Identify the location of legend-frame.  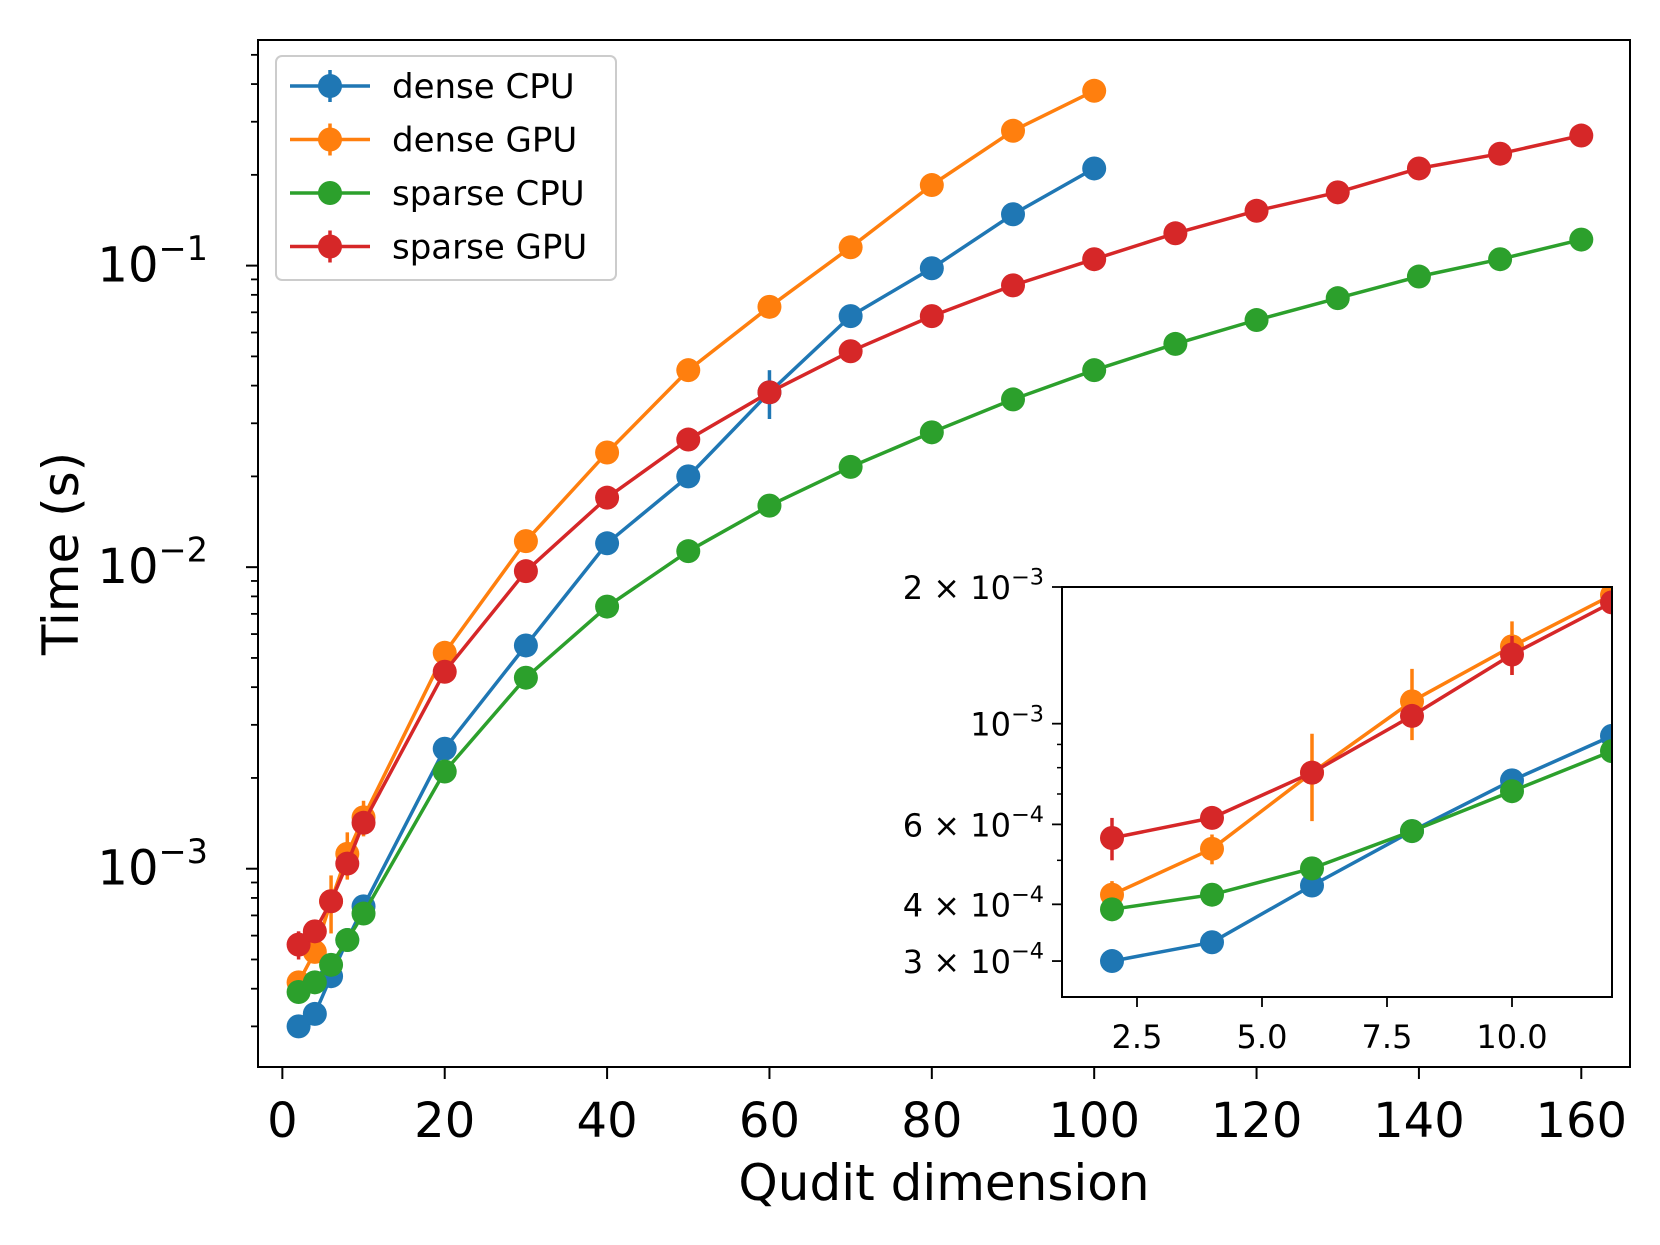
(446, 168).